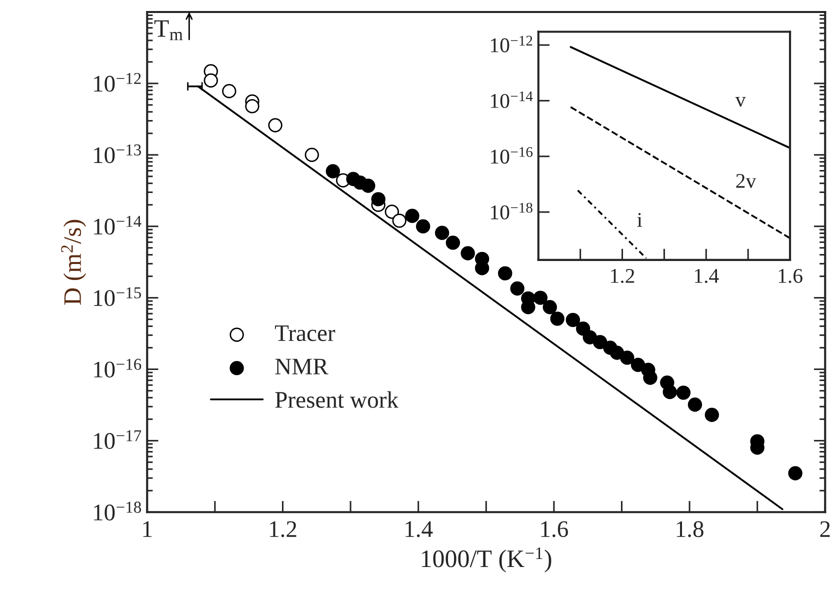 This screenshot has width=836, height=599. I want to click on x-tick-label: 1.8, so click(690, 529).